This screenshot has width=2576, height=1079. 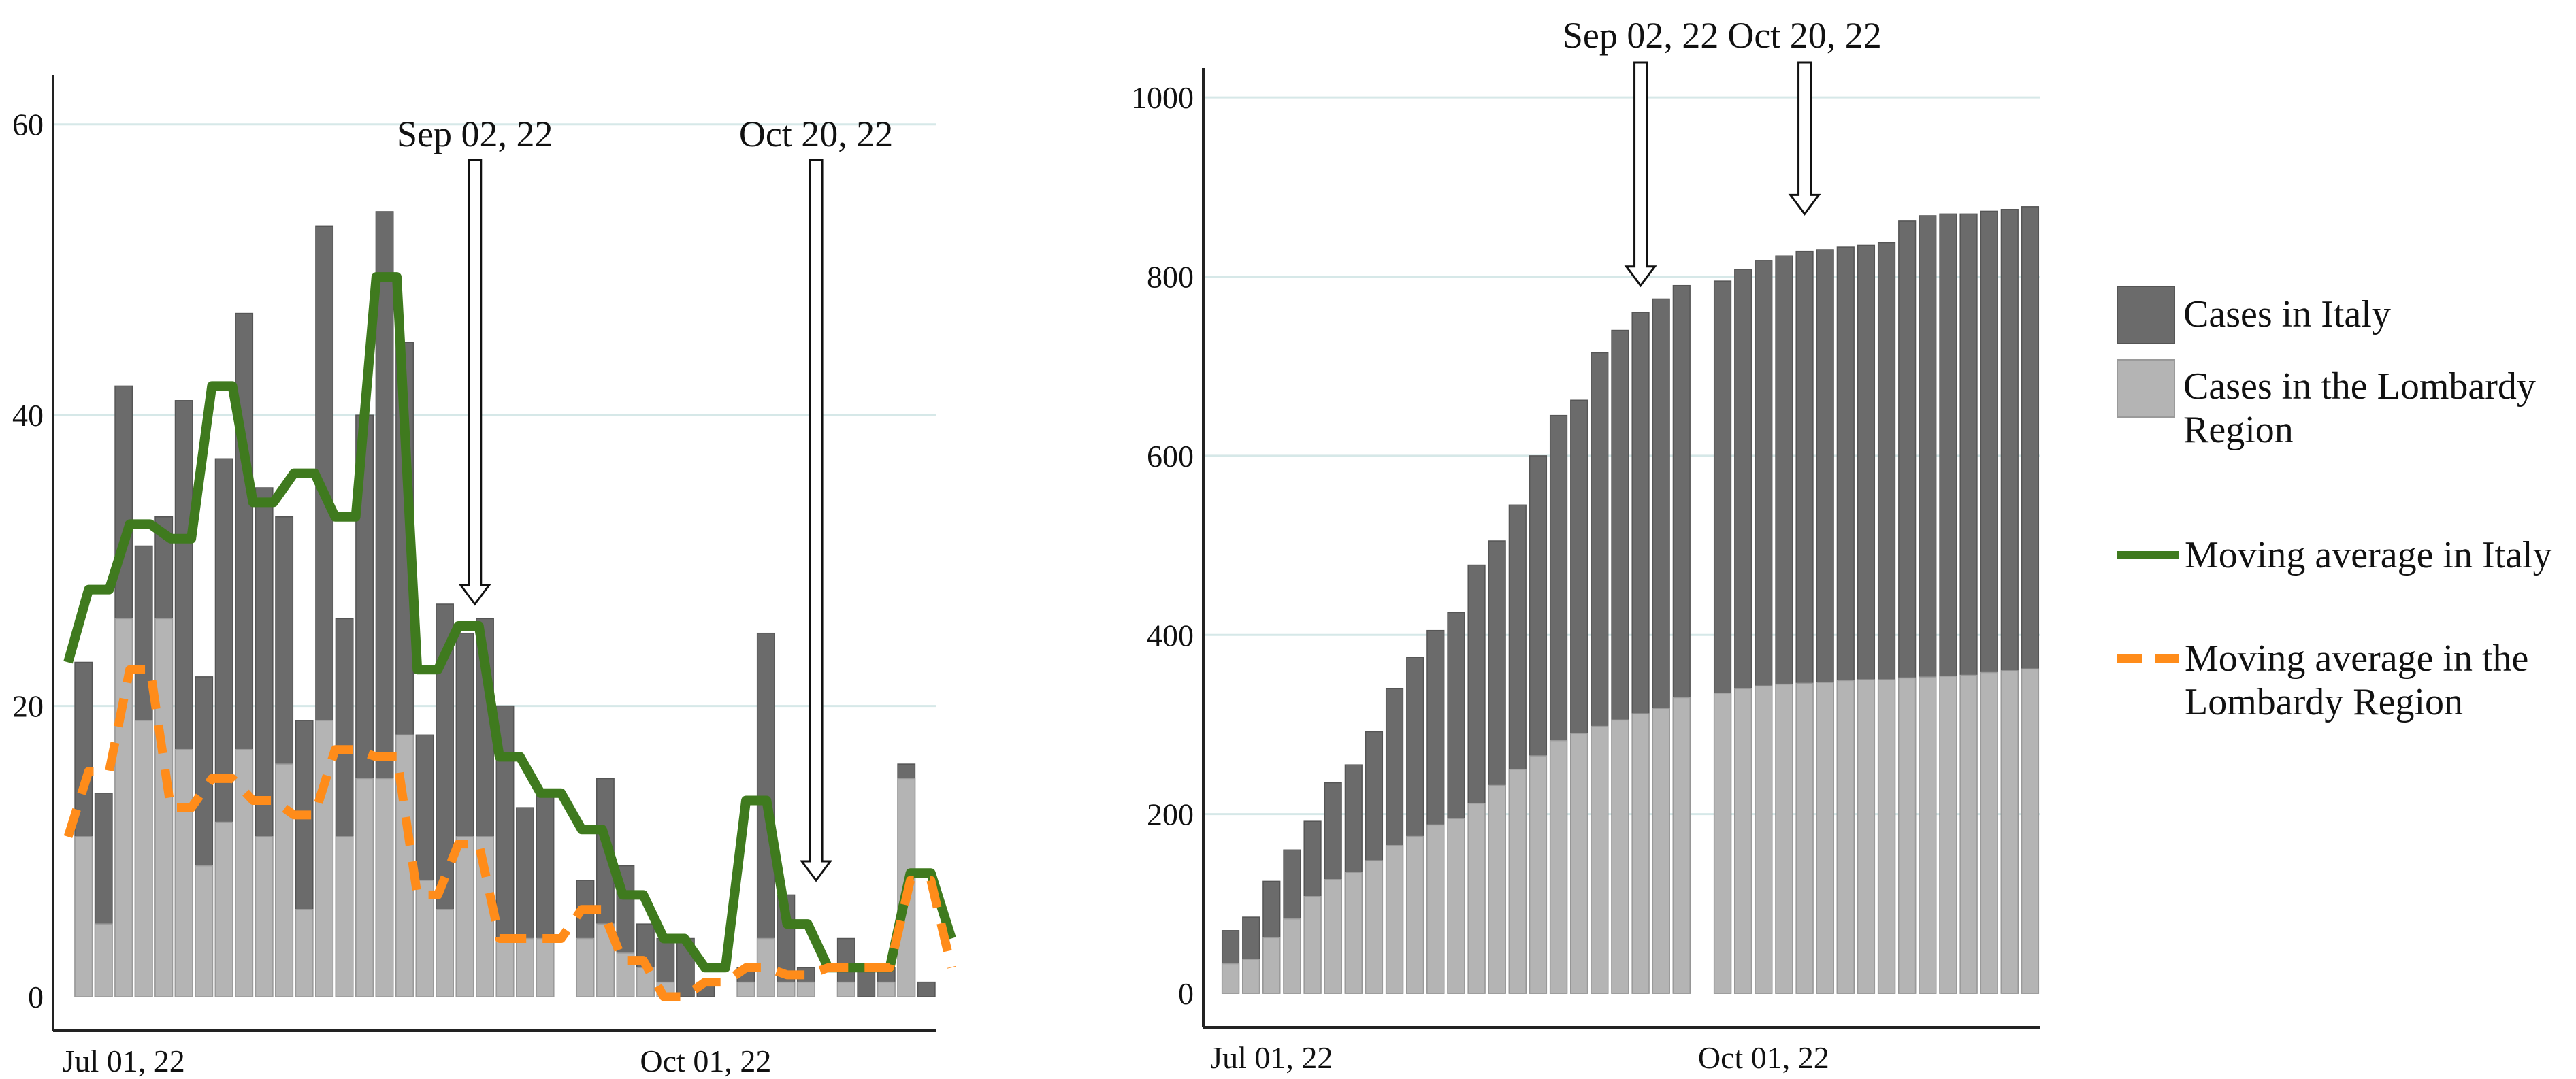 What do you see at coordinates (510, 833) in the screenshot?
I see `left-line-lombardy-moving-average` at bounding box center [510, 833].